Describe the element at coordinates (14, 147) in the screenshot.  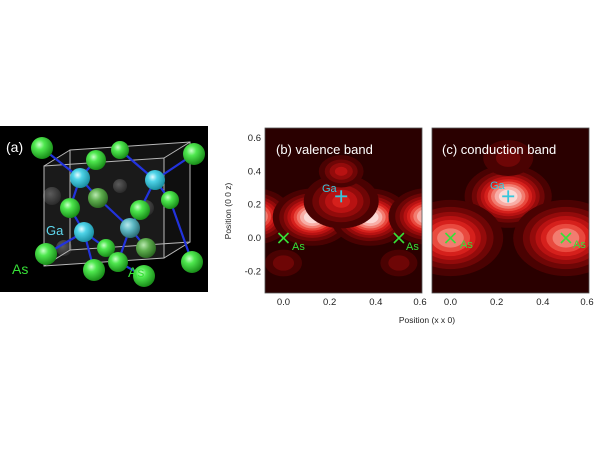
I see `panel-a-label: (a)` at that location.